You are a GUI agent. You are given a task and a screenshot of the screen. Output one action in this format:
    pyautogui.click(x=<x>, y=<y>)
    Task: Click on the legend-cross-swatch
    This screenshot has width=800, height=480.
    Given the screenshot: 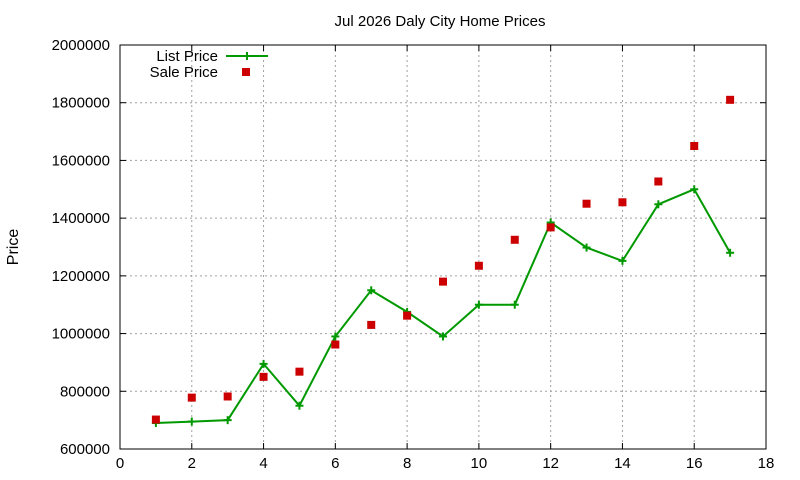 What is the action you would take?
    pyautogui.click(x=247, y=56)
    